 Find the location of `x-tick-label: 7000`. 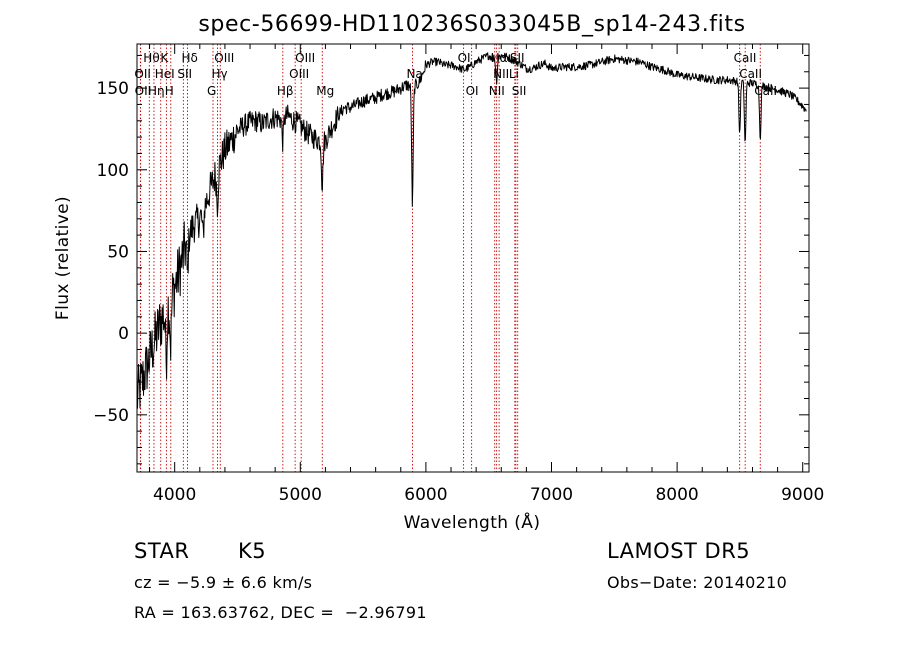

x-tick-label: 7000 is located at coordinates (551, 495).